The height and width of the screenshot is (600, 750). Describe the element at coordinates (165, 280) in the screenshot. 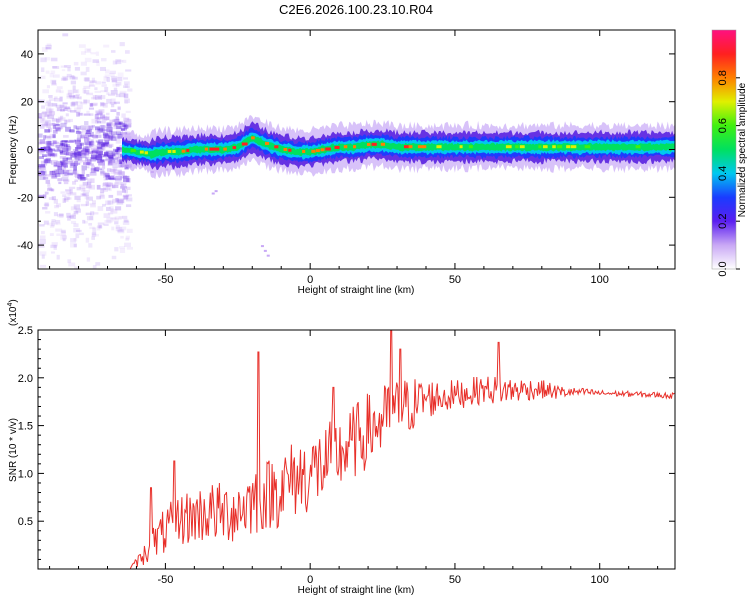

I see `spectrogram-xtick-label: -50` at that location.